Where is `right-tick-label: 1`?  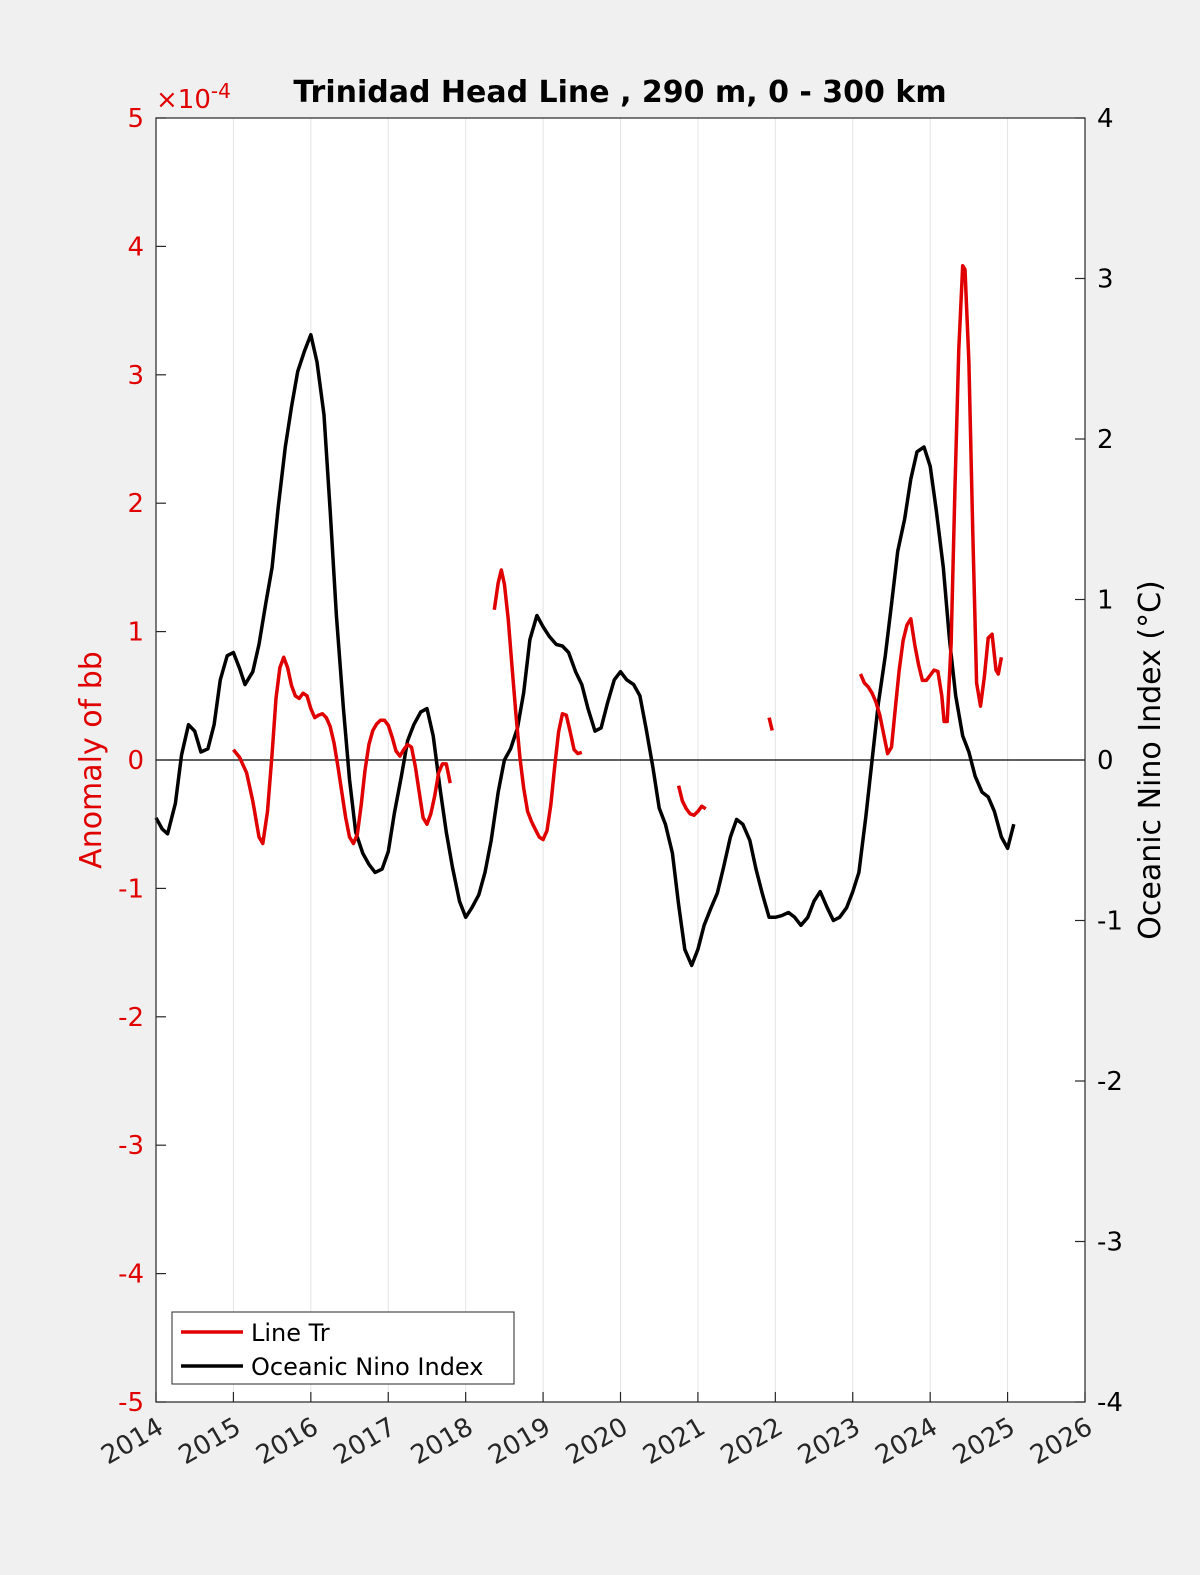
right-tick-label: 1 is located at coordinates (1105, 601).